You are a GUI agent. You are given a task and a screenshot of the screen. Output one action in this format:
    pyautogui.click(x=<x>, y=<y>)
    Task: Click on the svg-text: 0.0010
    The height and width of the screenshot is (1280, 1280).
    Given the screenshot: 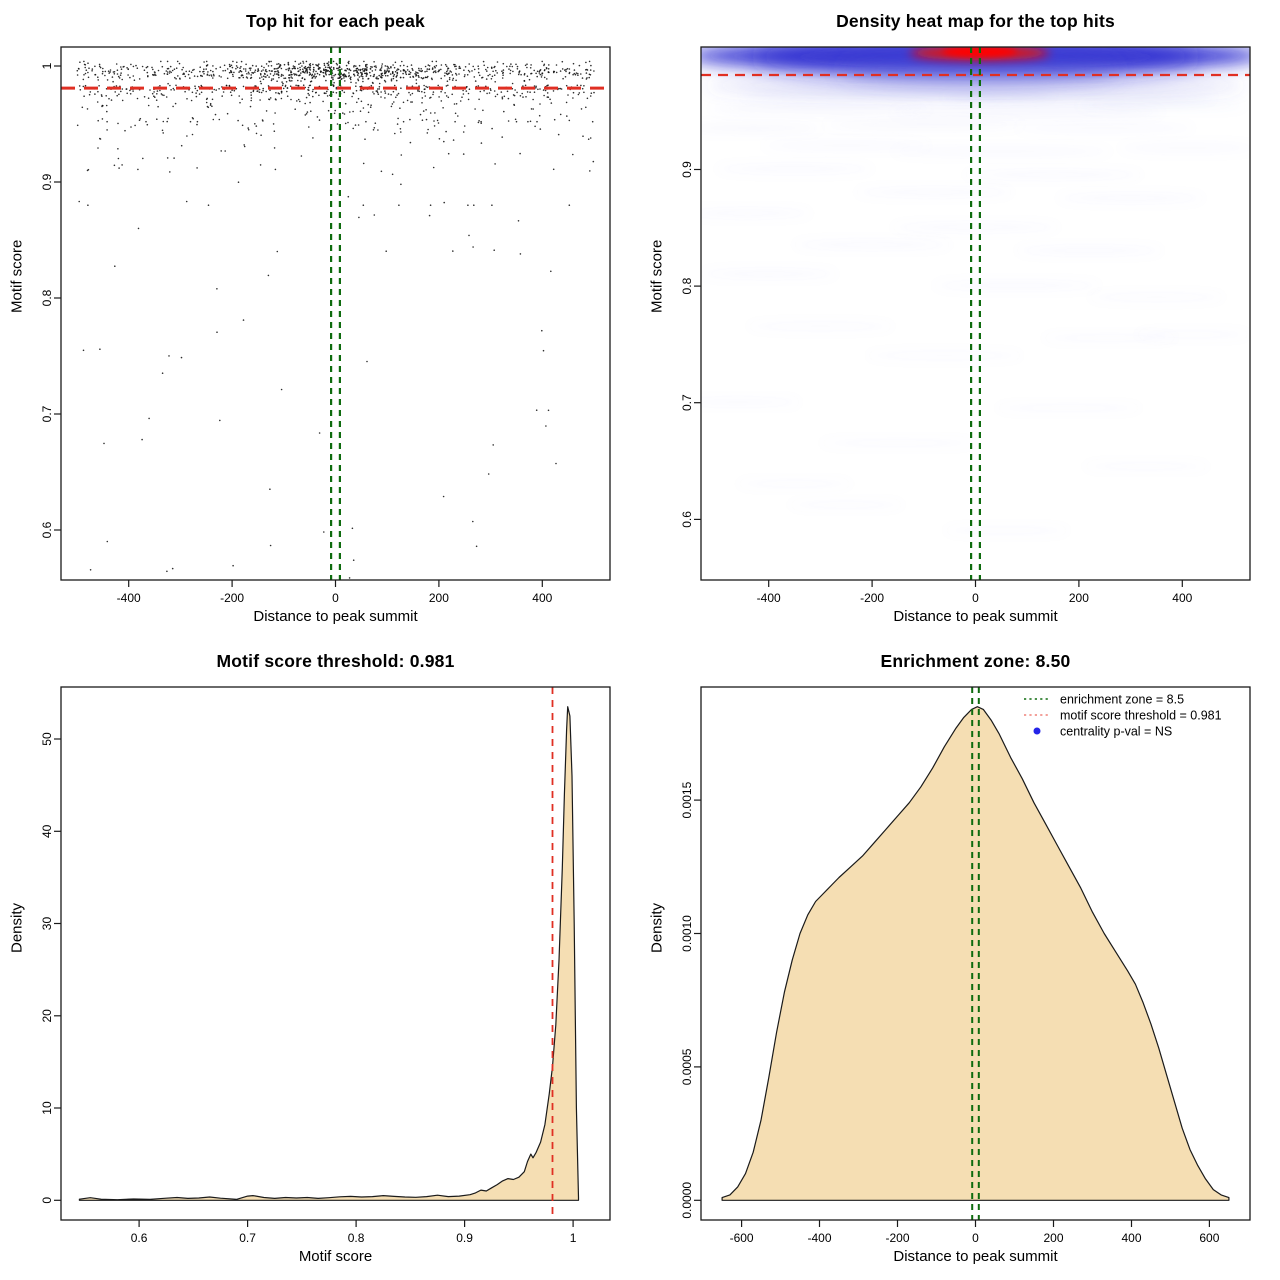 What is the action you would take?
    pyautogui.click(x=687, y=933)
    